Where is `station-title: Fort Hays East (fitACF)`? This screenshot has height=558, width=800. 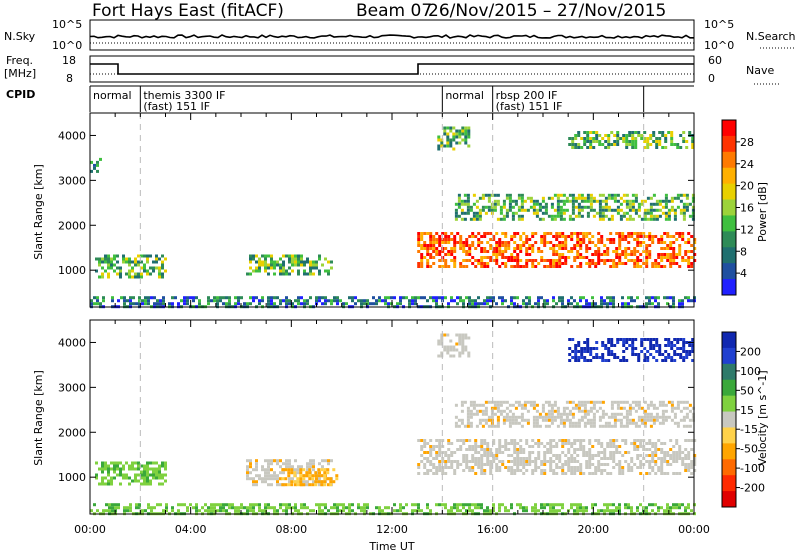
station-title: Fort Hays East (fitACF) is located at coordinates (188, 11).